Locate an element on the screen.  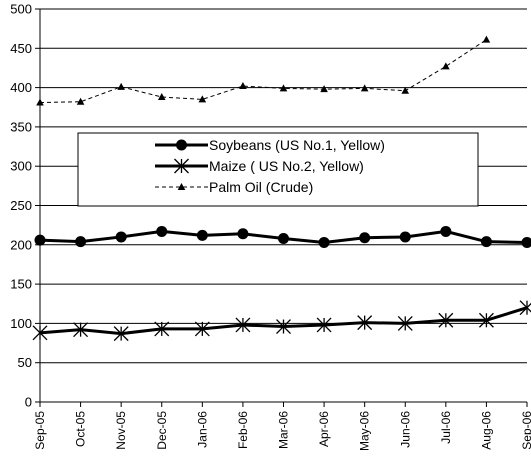
x-tick-label: Jul-06 is located at coordinates (446, 427).